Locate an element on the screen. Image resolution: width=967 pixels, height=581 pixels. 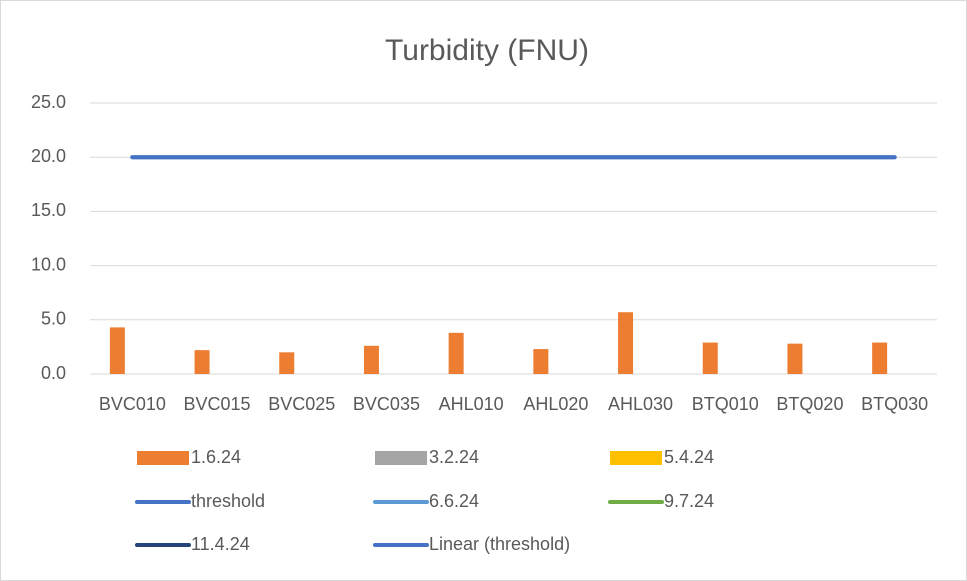
x-tick-label: BVC035 is located at coordinates (386, 404).